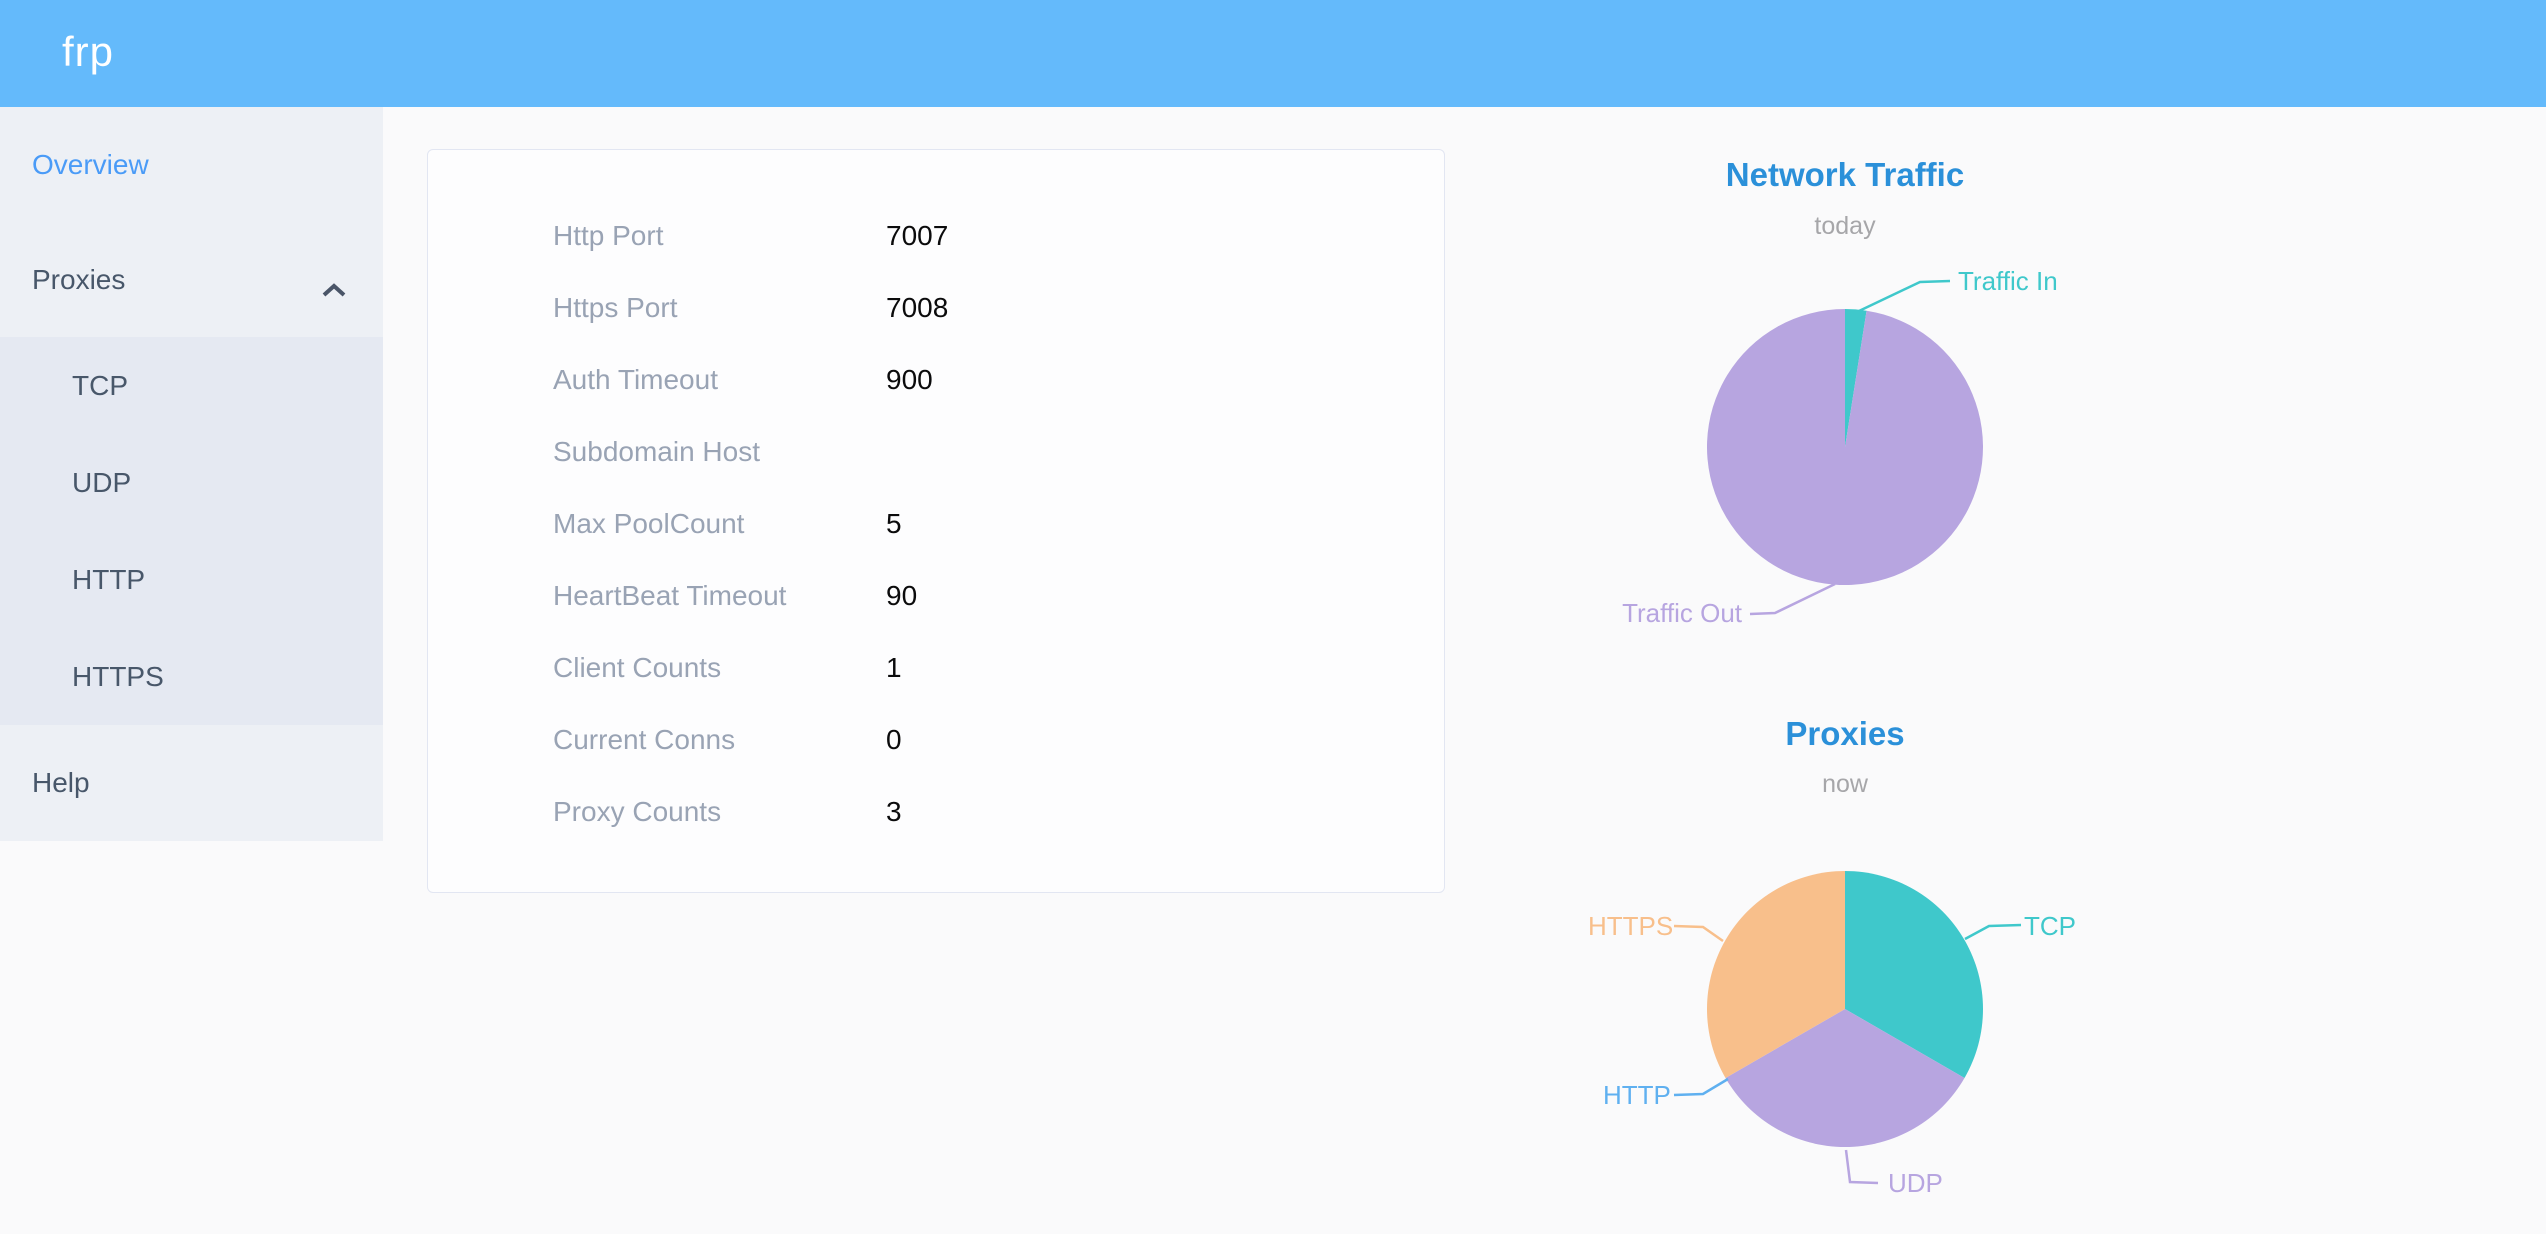 This screenshot has height=1234, width=2546. Describe the element at coordinates (670, 595) in the screenshot. I see `info-label: HeartBeat Timeout` at that location.